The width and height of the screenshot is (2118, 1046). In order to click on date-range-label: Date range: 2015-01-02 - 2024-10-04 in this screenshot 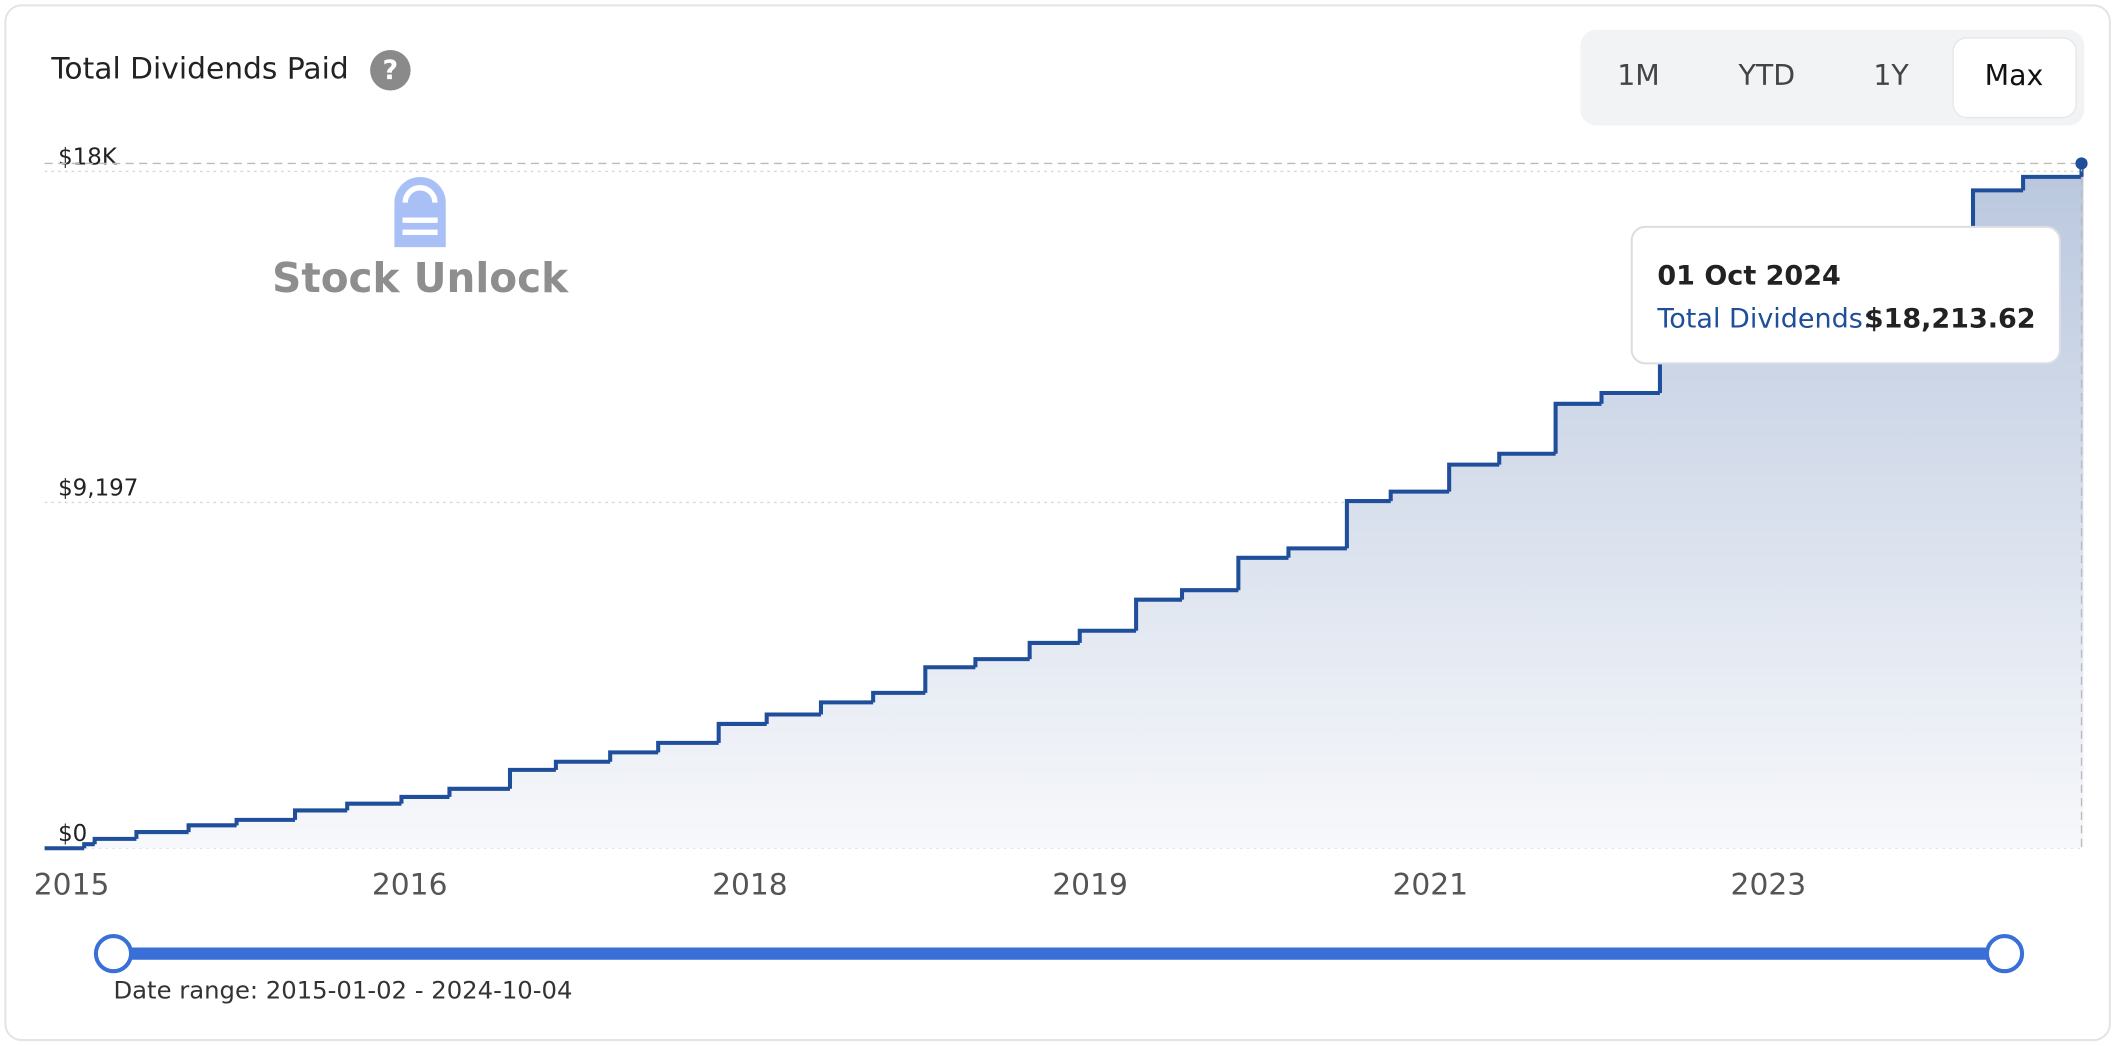, I will do `click(342, 989)`.